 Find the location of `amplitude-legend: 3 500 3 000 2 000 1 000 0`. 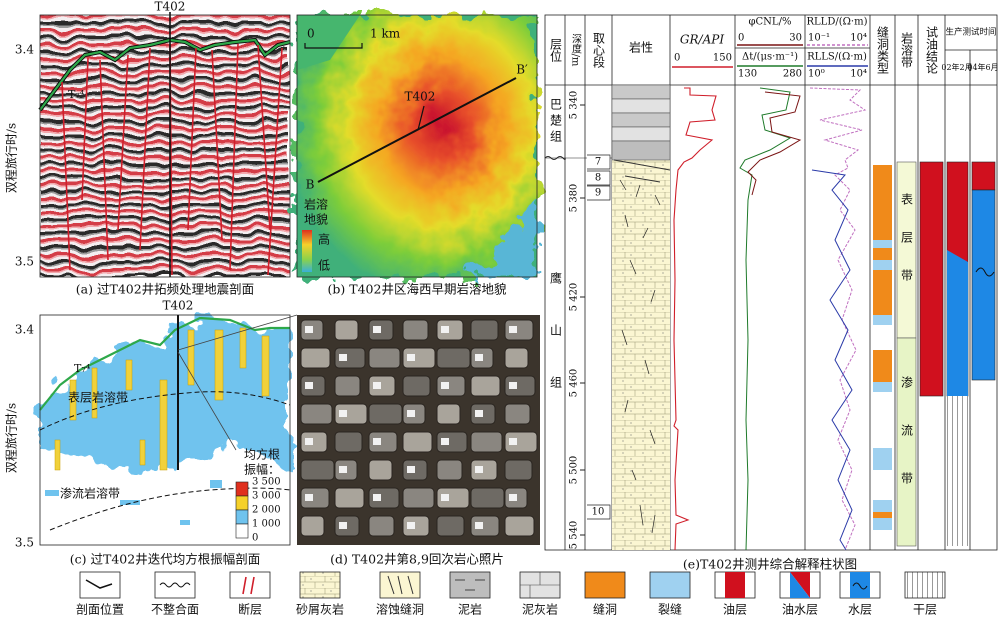

amplitude-legend: 3 500 3 000 2 000 1 000 0 is located at coordinates (258, 510).